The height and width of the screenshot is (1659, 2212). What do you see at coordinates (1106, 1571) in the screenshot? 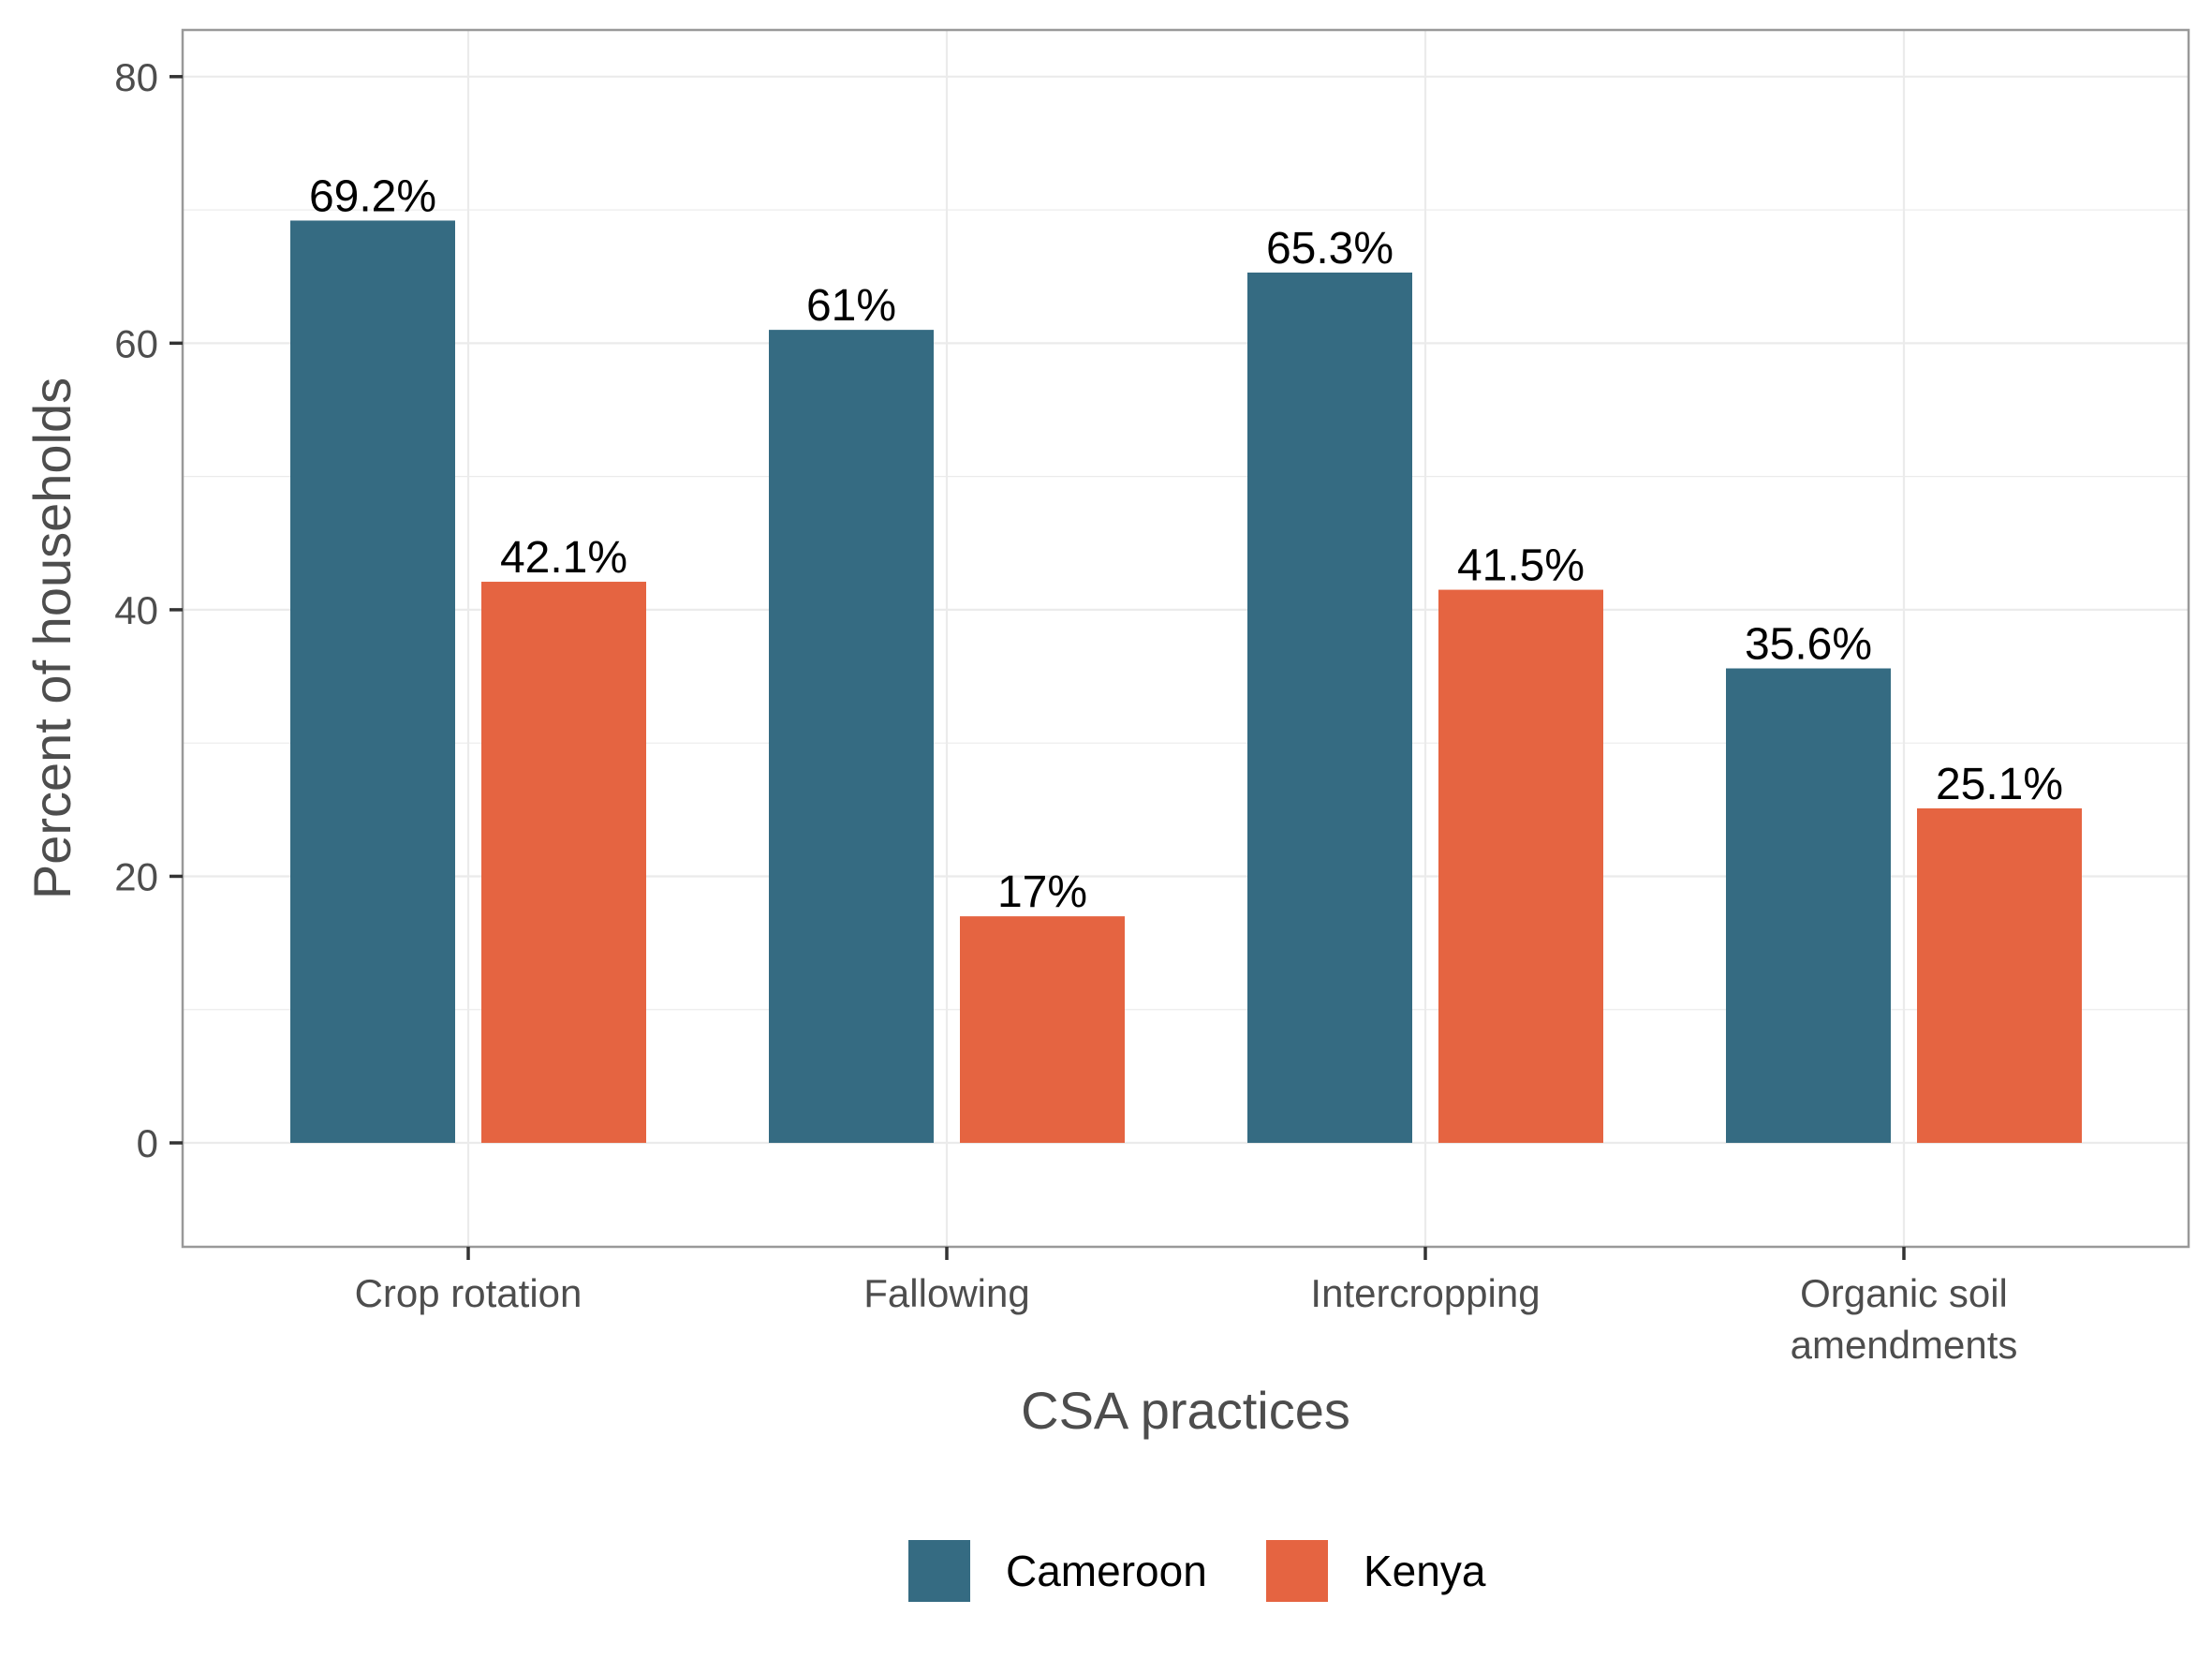
I see `legend-label-cameroon: Cameroon` at bounding box center [1106, 1571].